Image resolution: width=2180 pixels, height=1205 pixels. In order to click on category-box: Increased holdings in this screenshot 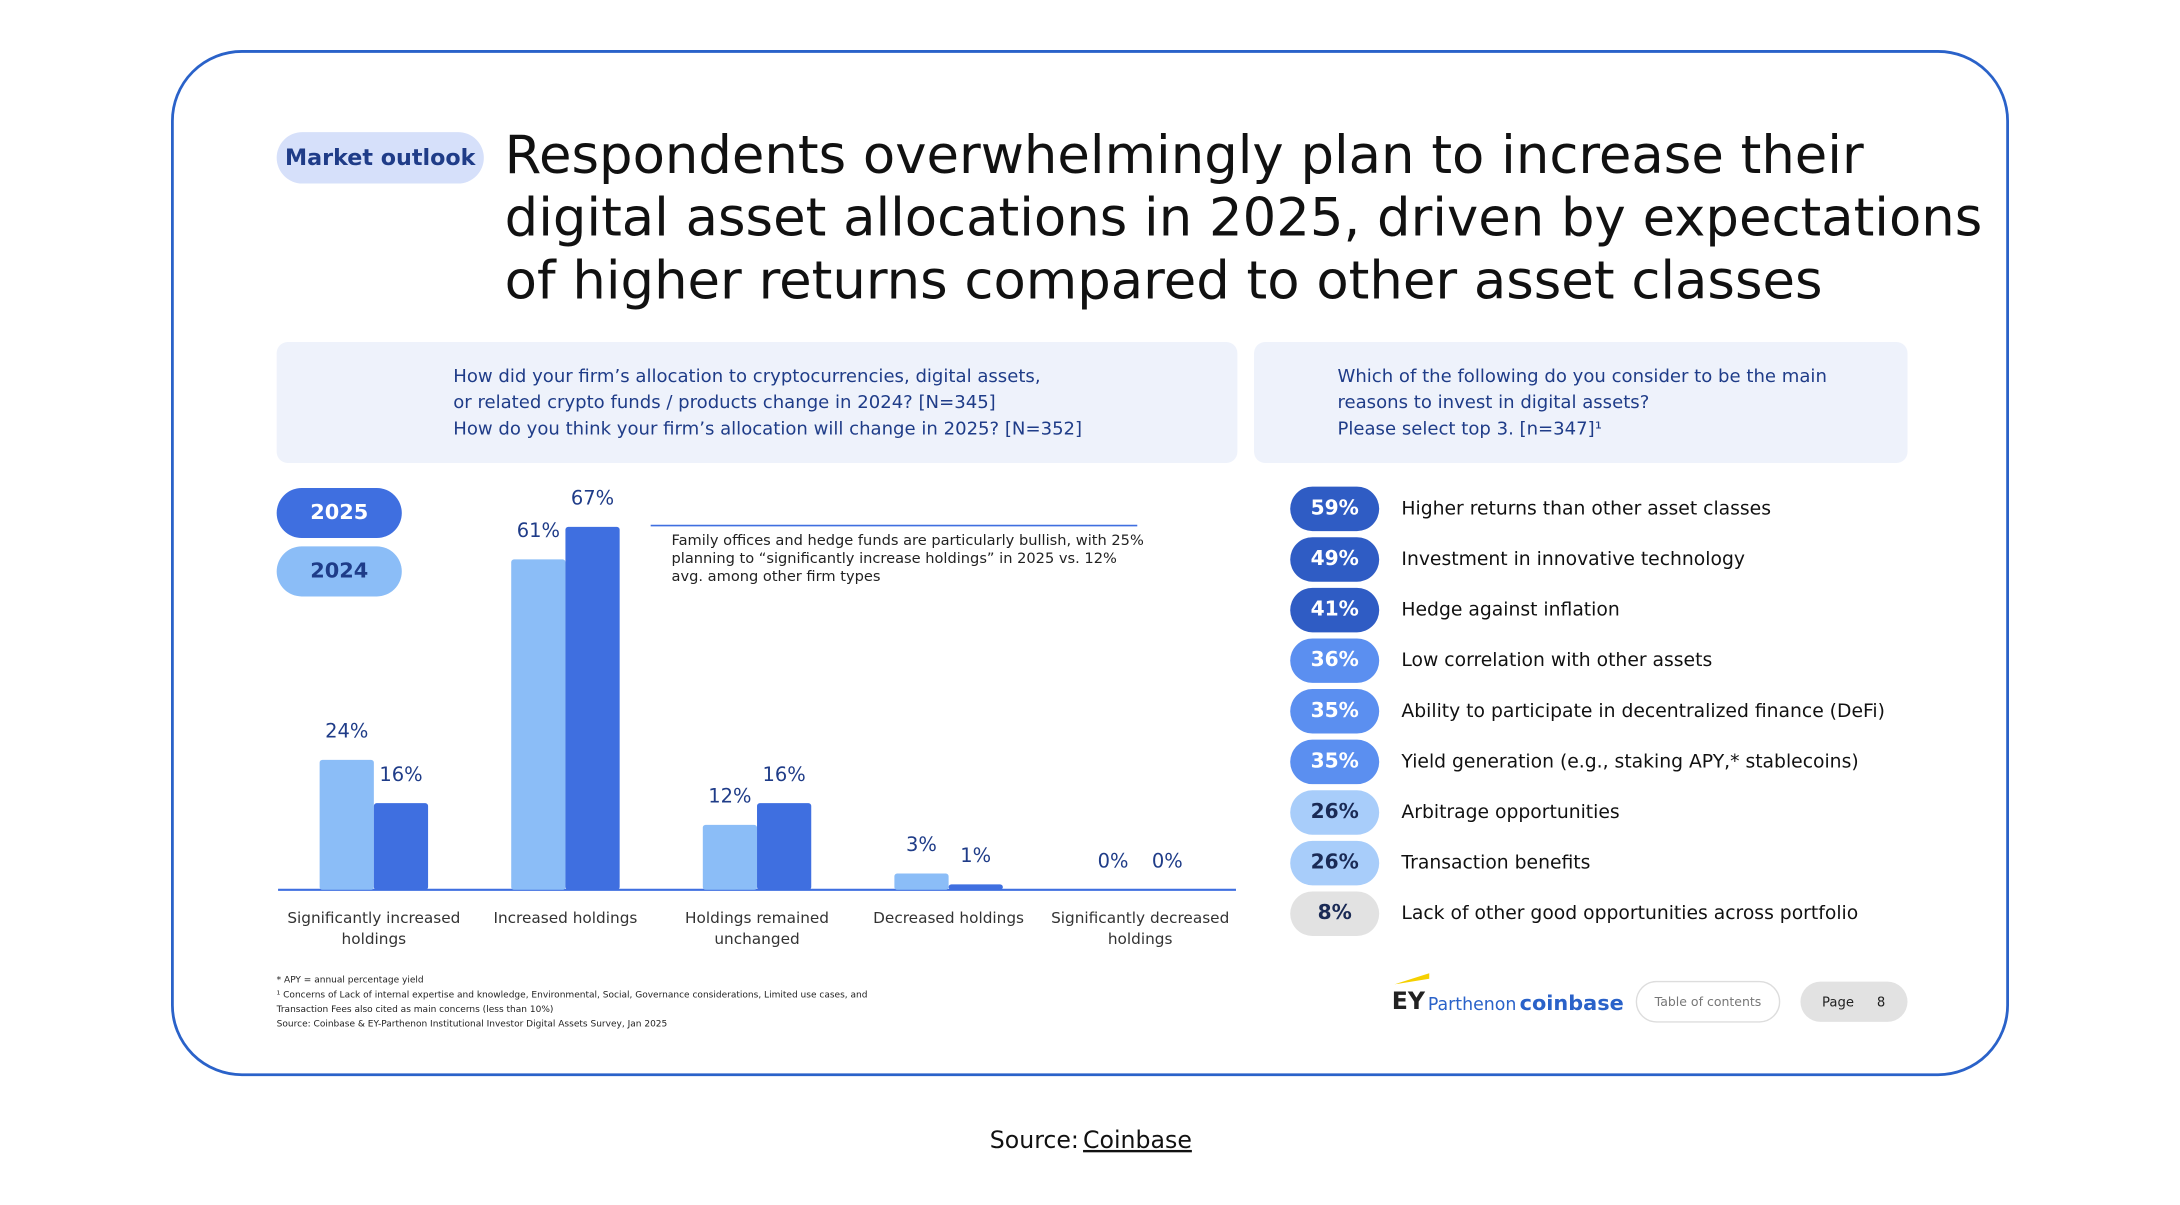, I will do `click(565, 918)`.